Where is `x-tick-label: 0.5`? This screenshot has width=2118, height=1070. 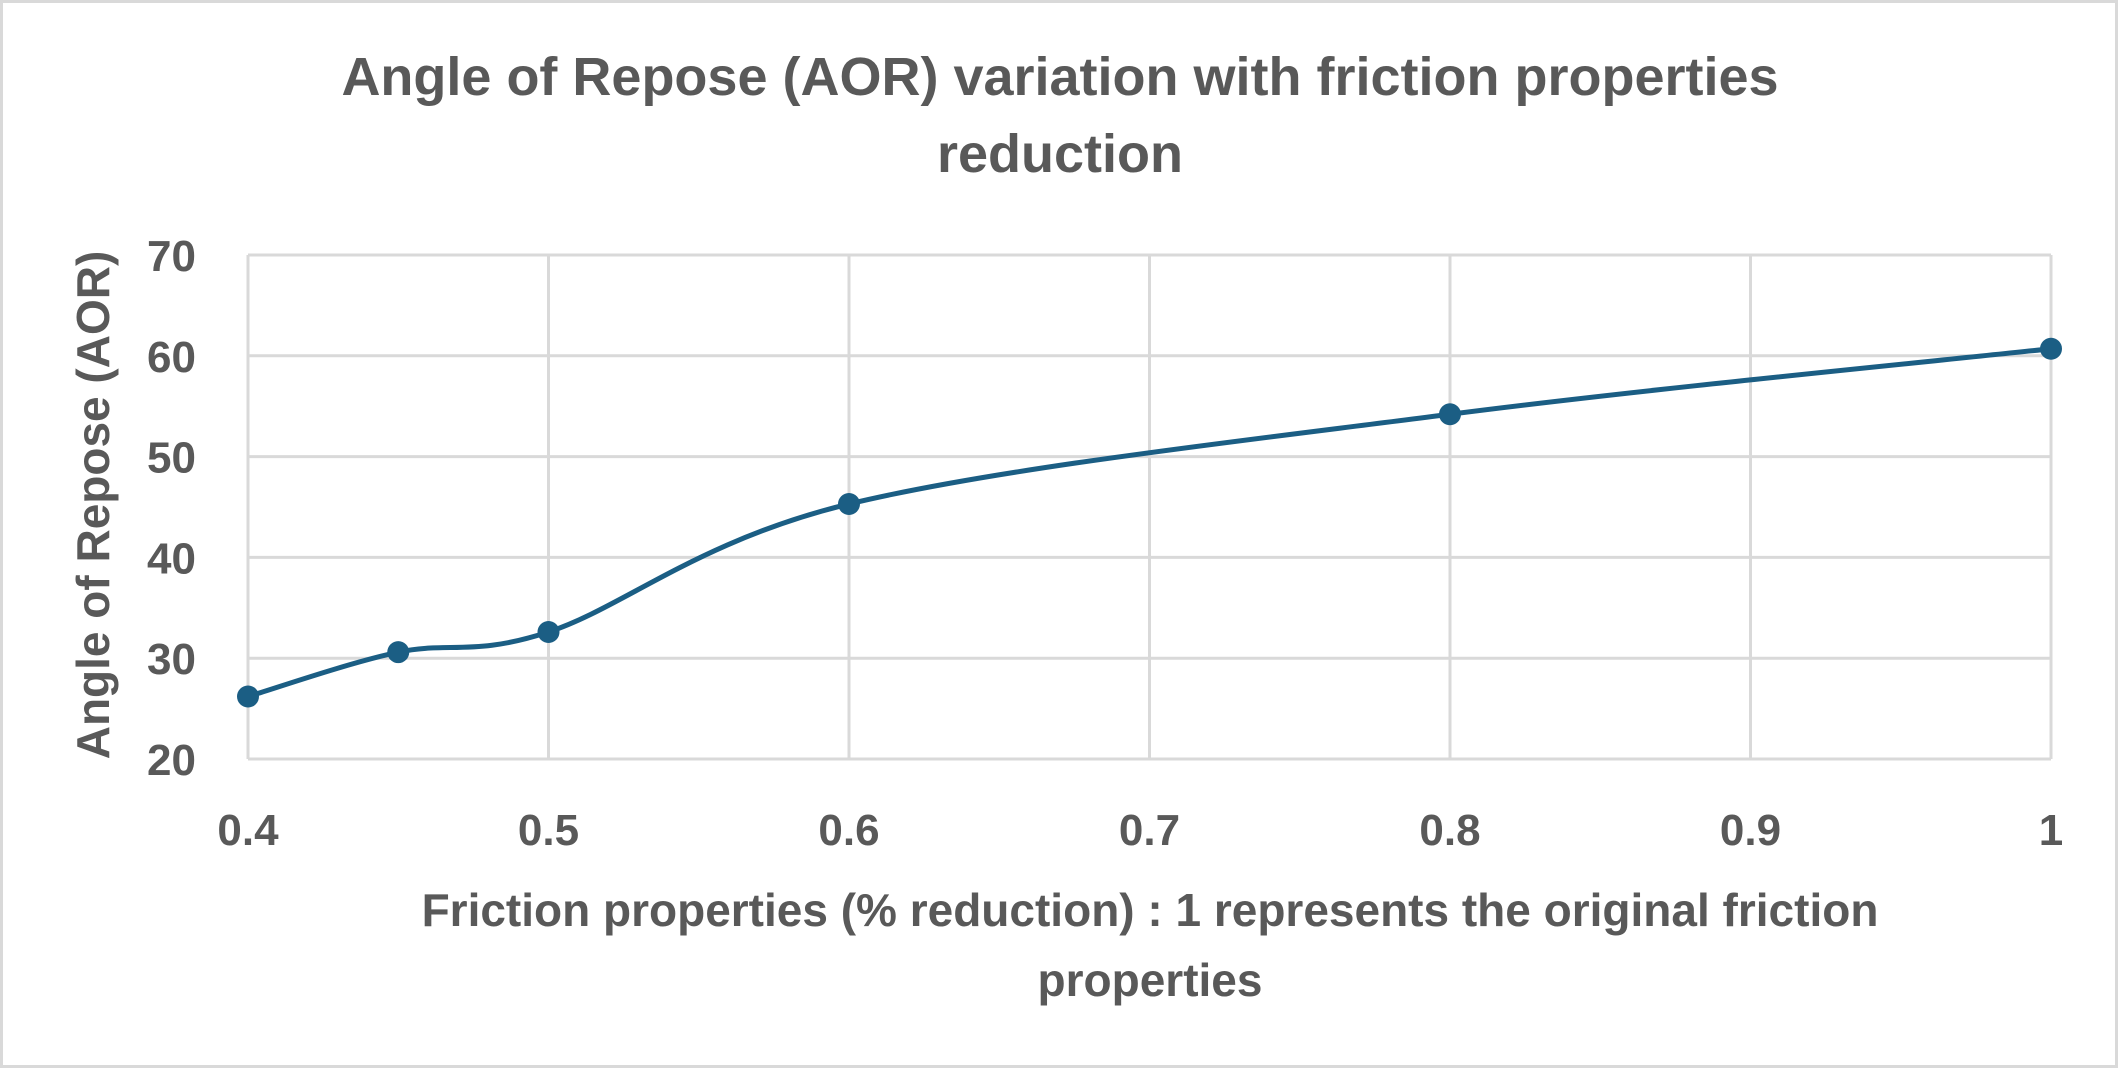
x-tick-label: 0.5 is located at coordinates (548, 830).